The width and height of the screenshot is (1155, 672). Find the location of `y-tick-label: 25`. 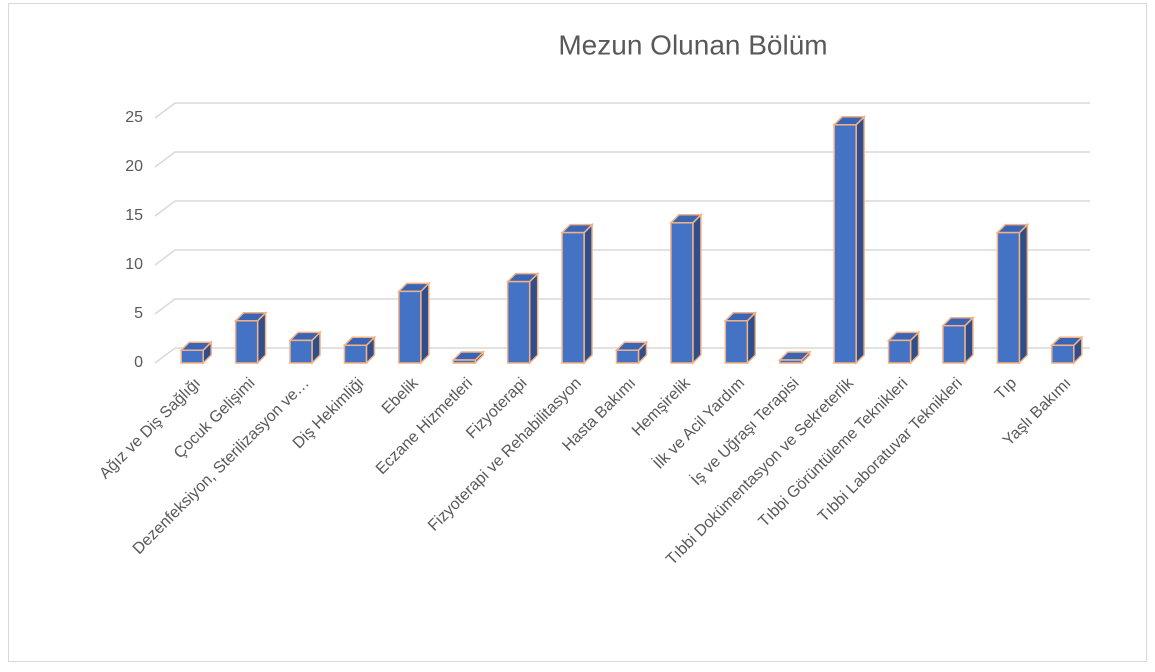

y-tick-label: 25 is located at coordinates (134, 117).